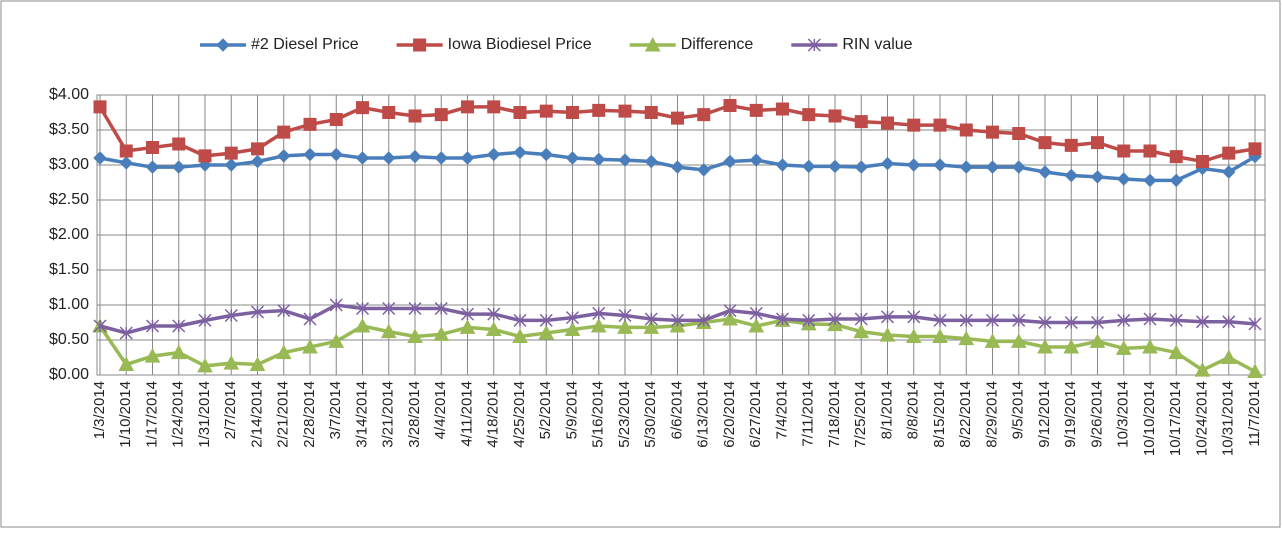 This screenshot has height=534, width=1282. Describe the element at coordinates (256, 414) in the screenshot. I see `x-tick-label: 2/14/2014` at that location.